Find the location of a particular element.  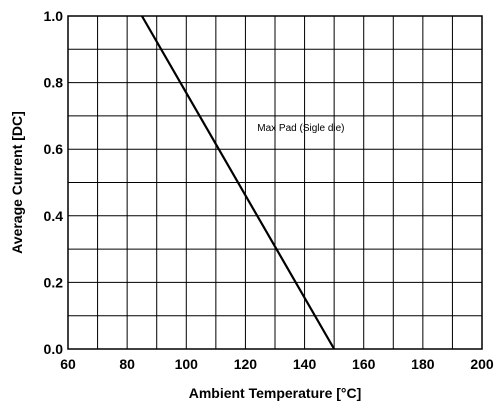

annotations: Max Pad (Sigle die) is located at coordinates (300, 128).